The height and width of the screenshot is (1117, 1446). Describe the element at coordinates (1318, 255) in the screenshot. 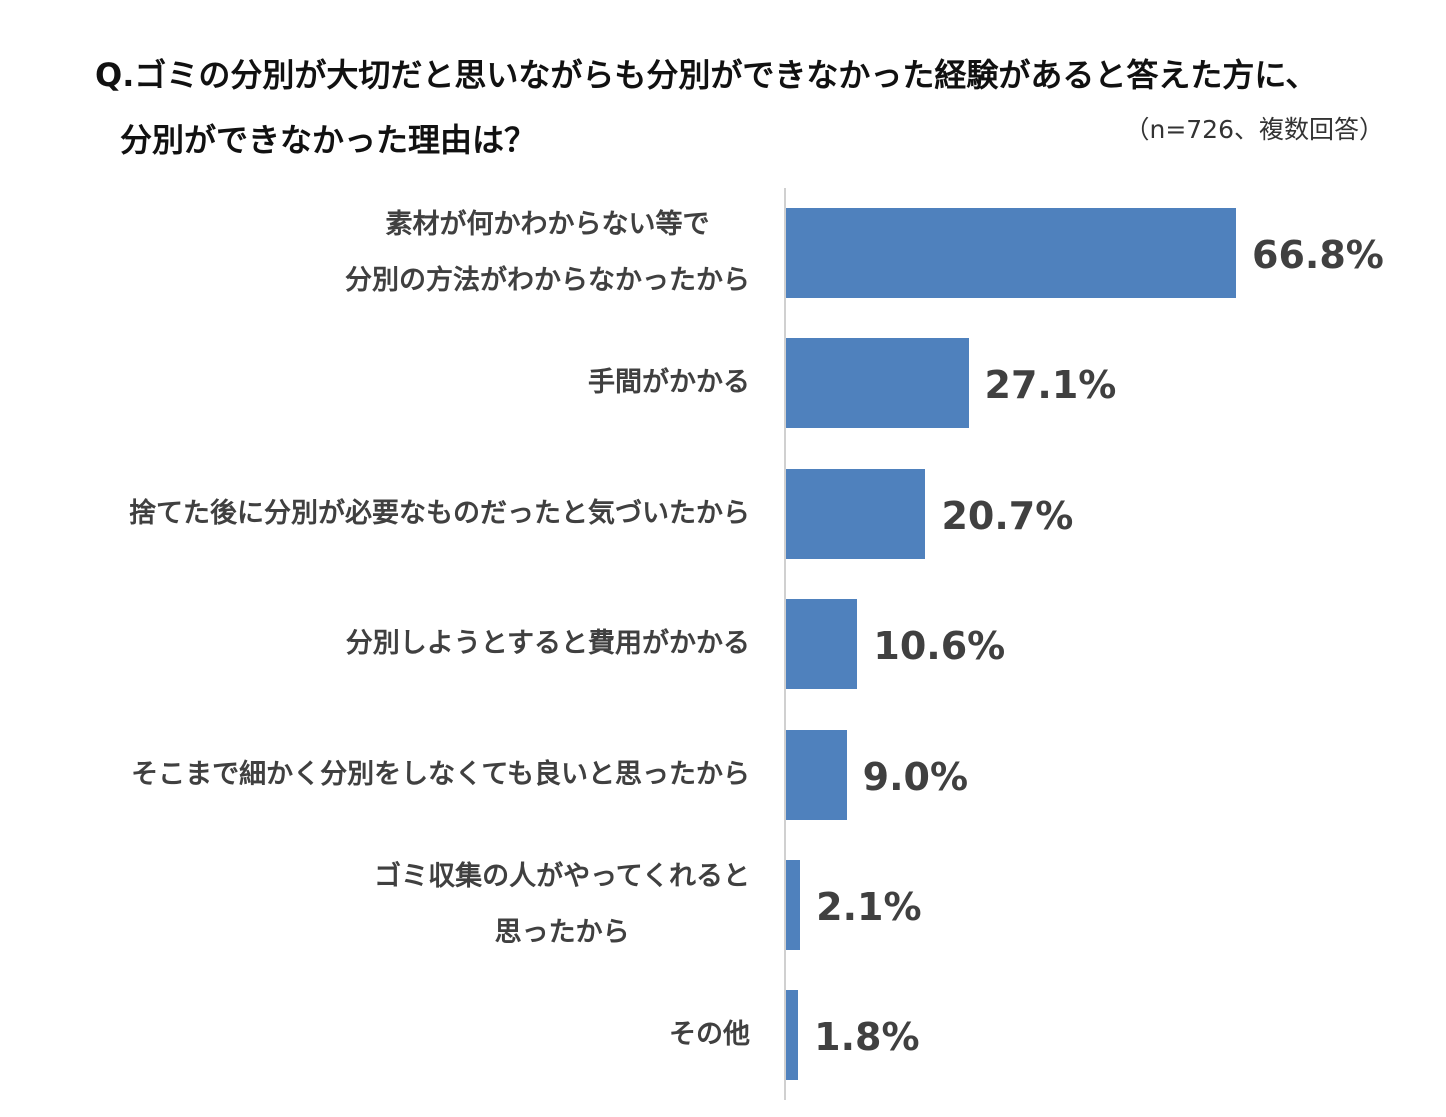

I see `data-label: 66.8%` at that location.